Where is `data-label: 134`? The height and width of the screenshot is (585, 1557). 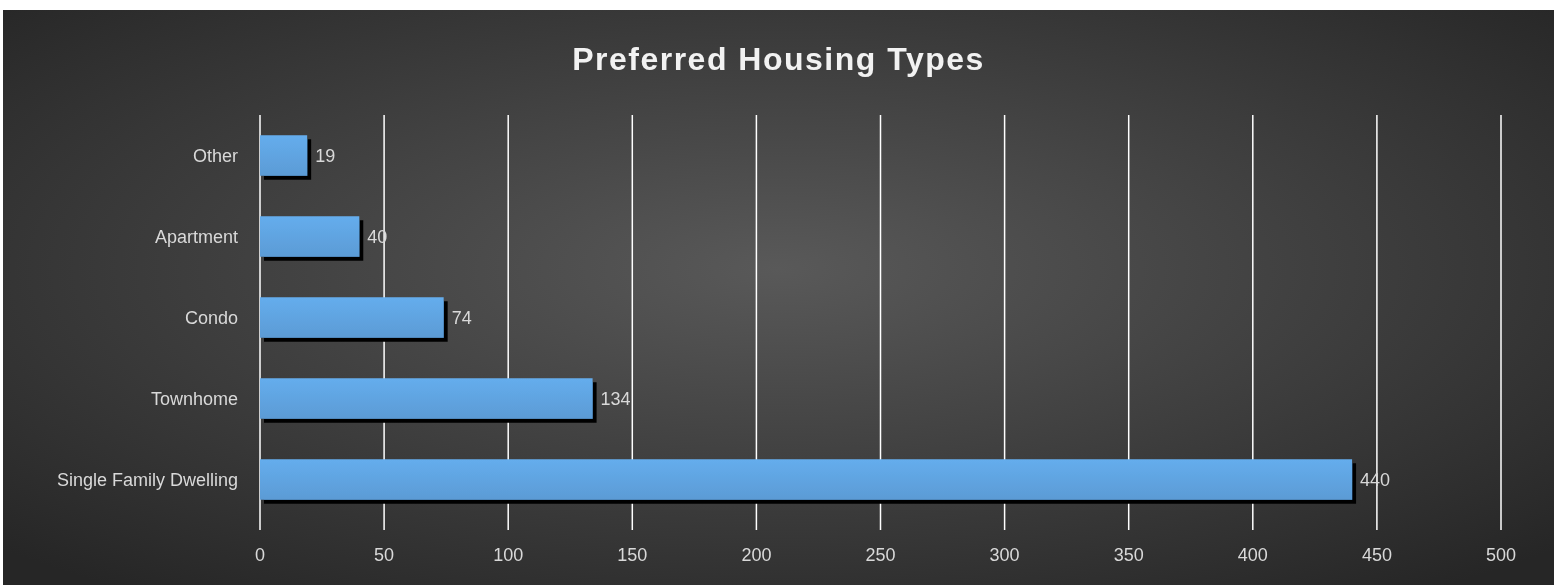
data-label: 134 is located at coordinates (615, 398).